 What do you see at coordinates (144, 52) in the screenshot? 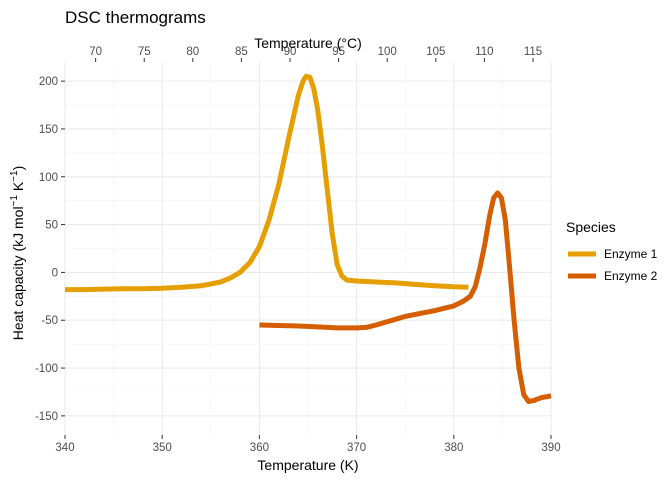
I see `x2-tick-label: 75` at bounding box center [144, 52].